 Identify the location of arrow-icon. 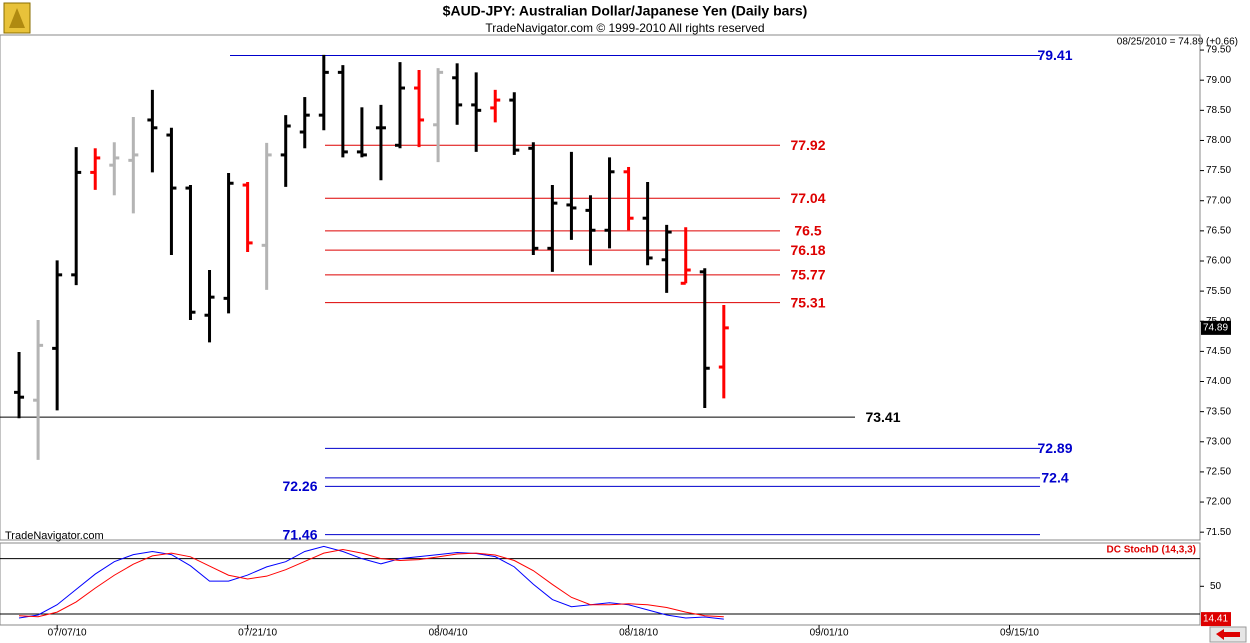
(1228, 634).